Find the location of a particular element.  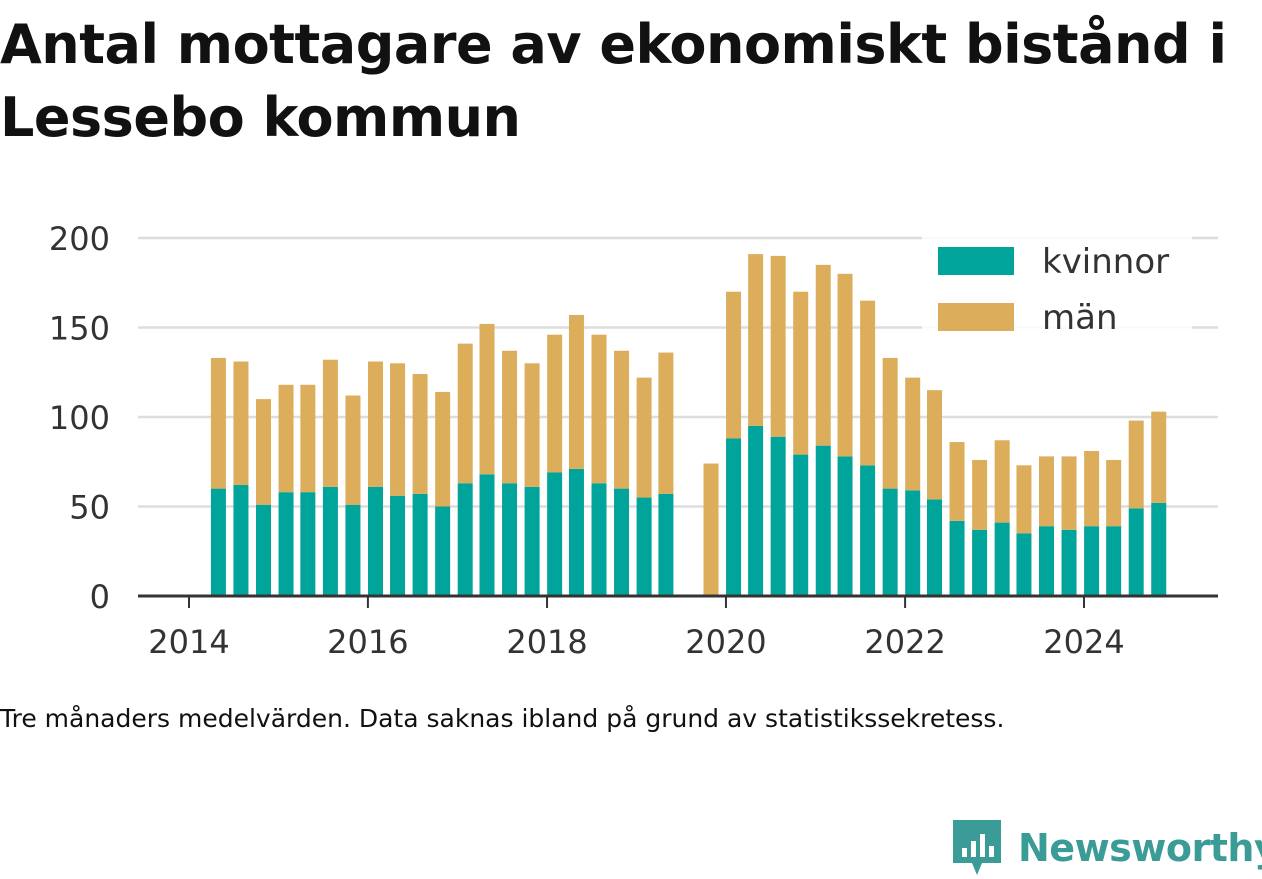

brand-name: Newsworthy is located at coordinates (1140, 848).